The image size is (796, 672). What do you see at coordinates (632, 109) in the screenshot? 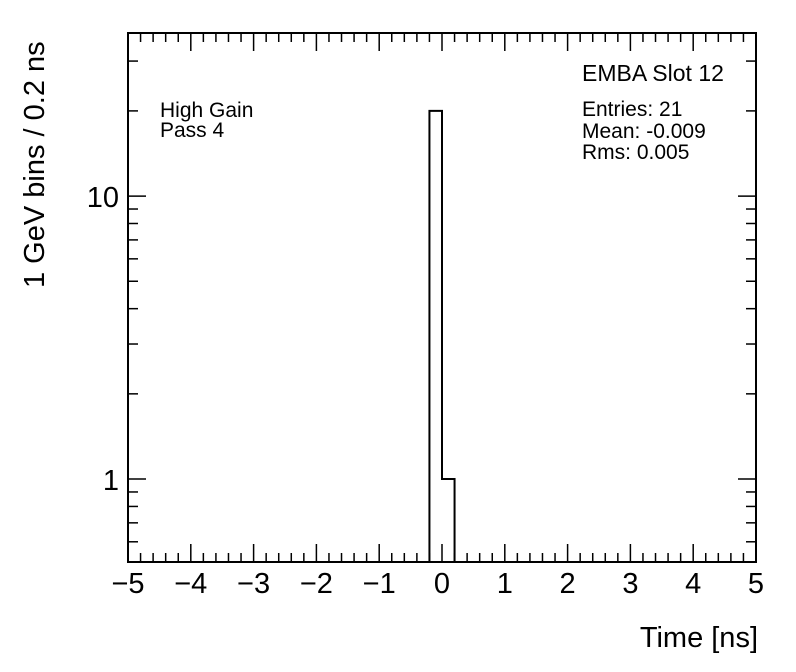
I see `stats-entries: Entries: 21` at bounding box center [632, 109].